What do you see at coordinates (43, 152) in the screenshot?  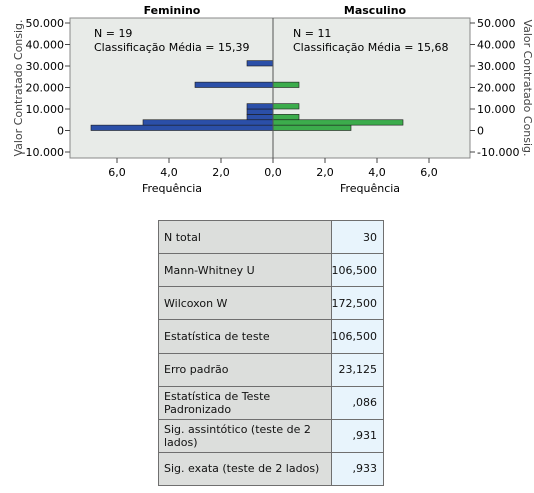 I see `y-tick-label-left: -10.000` at bounding box center [43, 152].